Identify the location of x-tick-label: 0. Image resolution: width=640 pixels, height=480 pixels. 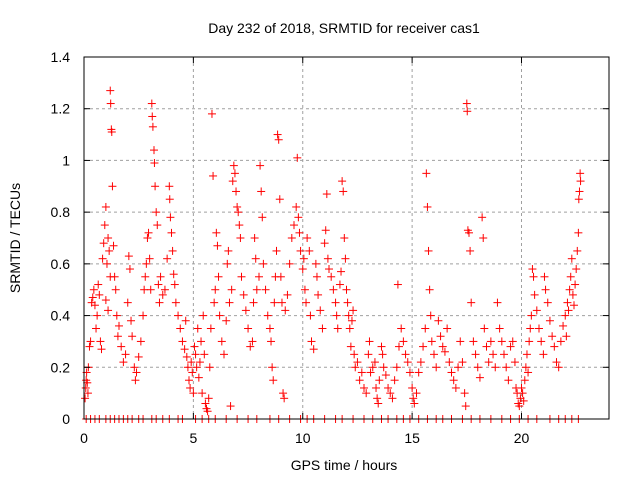
(84, 438).